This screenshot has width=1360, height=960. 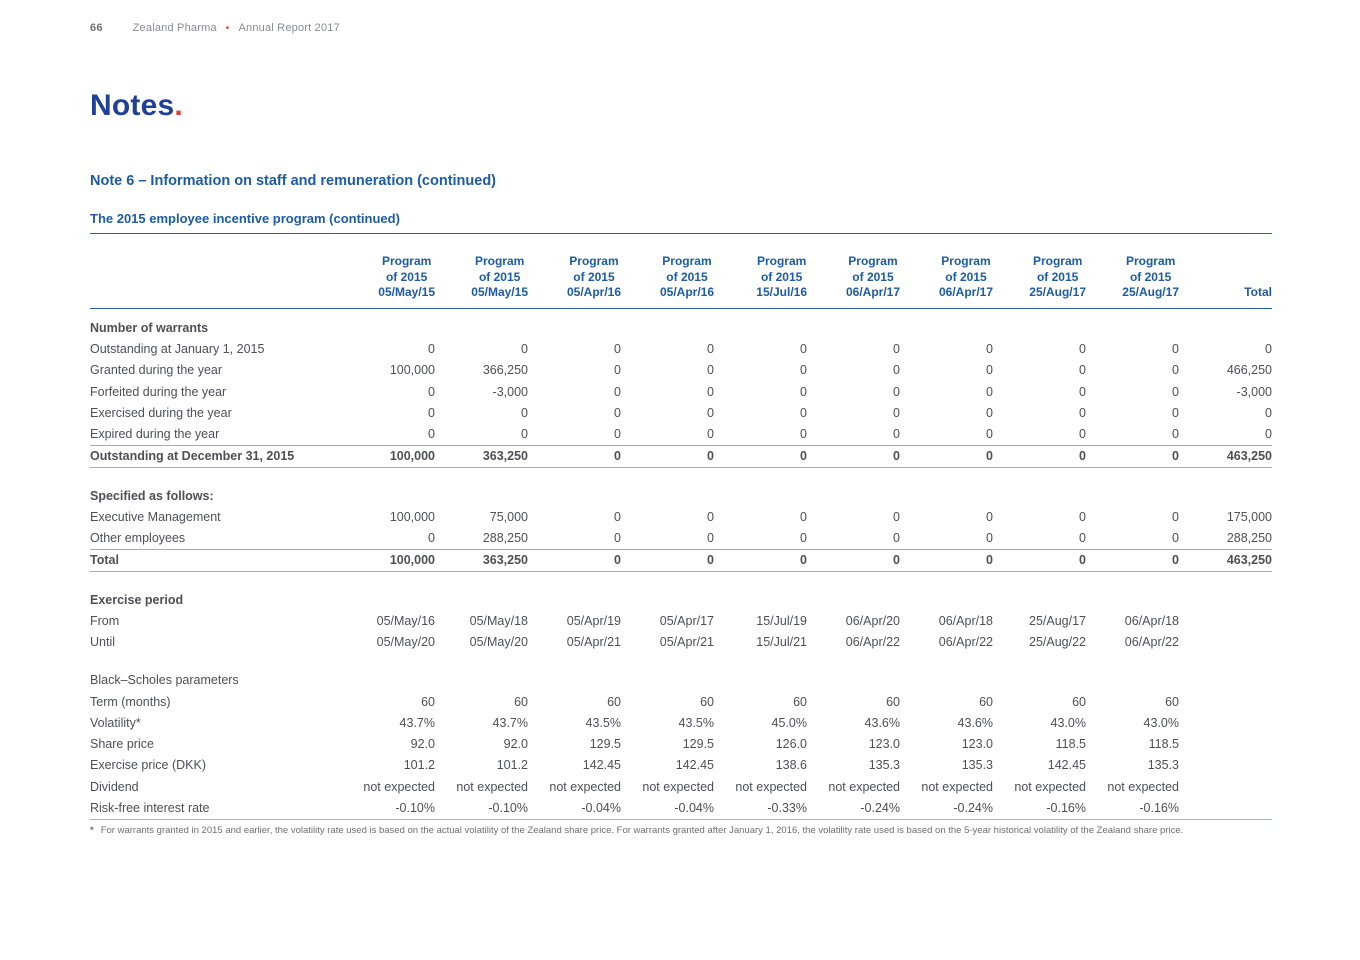 I want to click on cell-value: 15/Jul/19, so click(x=781, y=620).